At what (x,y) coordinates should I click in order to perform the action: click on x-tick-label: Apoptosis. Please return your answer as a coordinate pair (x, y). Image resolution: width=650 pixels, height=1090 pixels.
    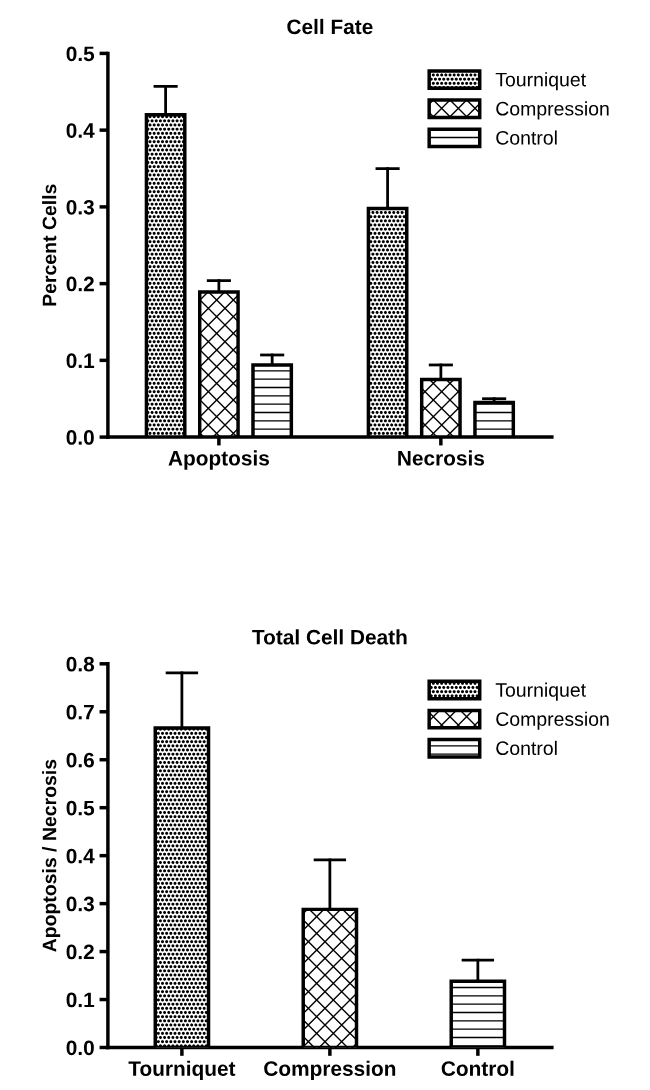
    Looking at the image, I should click on (218, 460).